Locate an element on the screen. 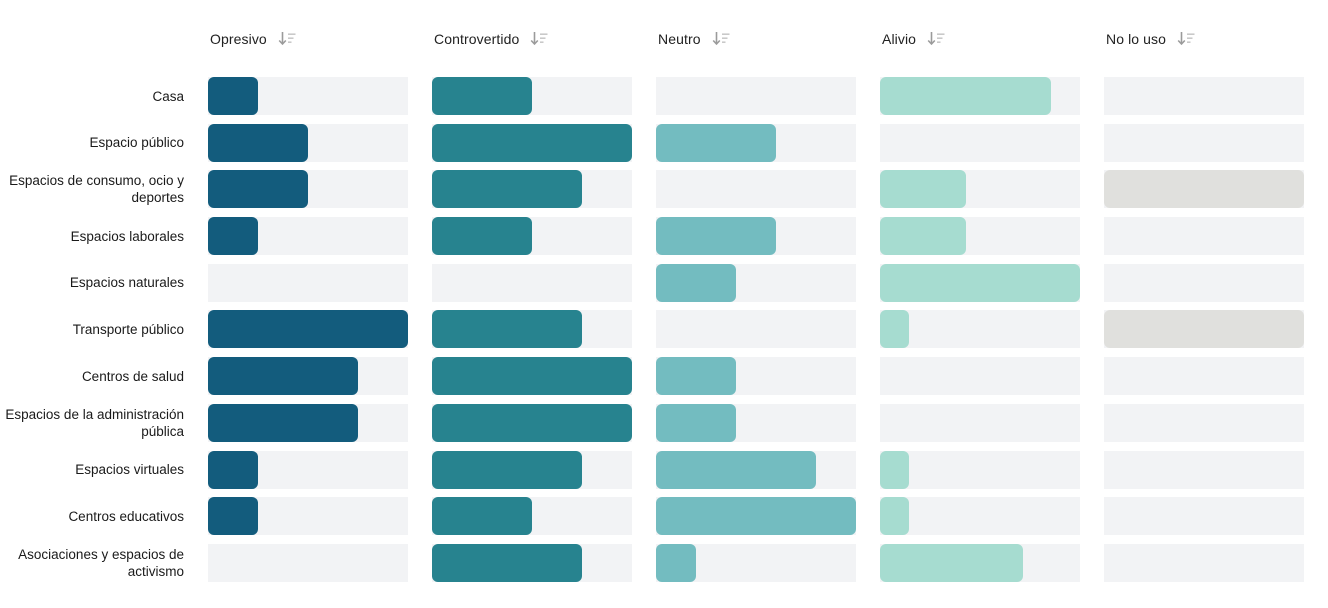 The height and width of the screenshot is (608, 1328). chart-row: Espacios naturales is located at coordinates (652, 282).